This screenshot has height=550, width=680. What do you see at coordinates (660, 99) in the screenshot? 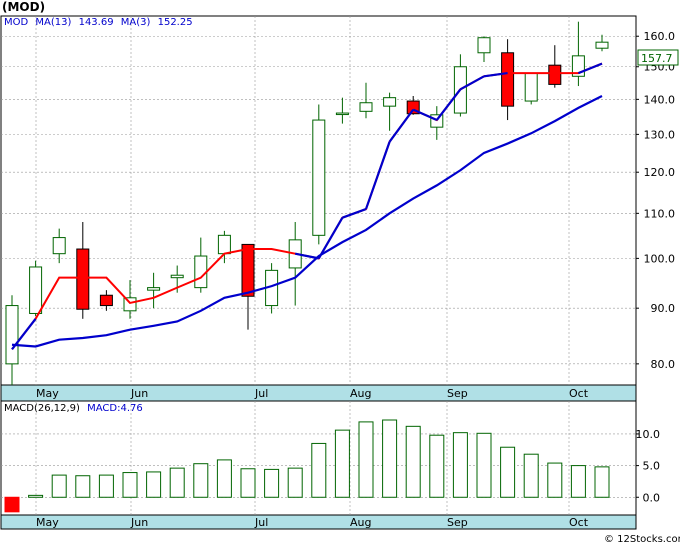
I see `price-tick-label: 140.0` at bounding box center [660, 99].